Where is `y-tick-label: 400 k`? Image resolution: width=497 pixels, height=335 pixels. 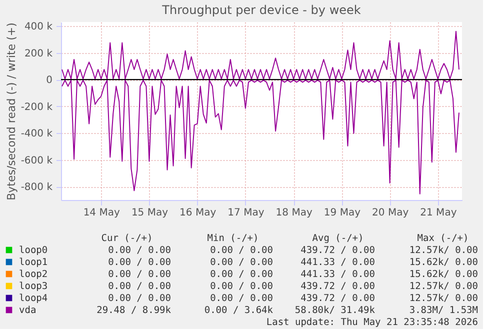 y-tick-label: 400 k is located at coordinates (38, 27).